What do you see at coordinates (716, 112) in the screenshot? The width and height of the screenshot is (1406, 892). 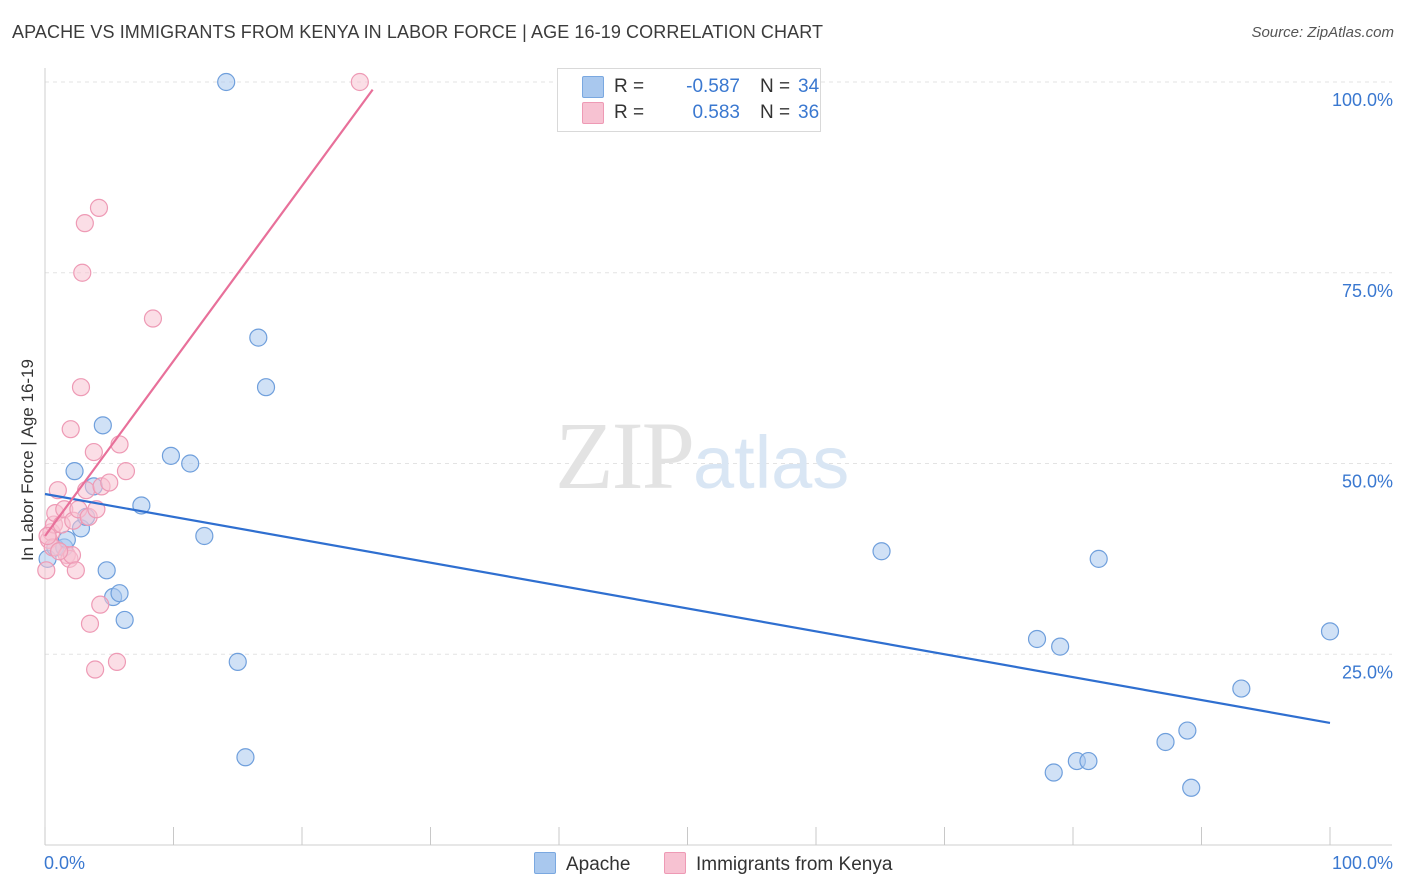 I see `legend-r-value: 0.583` at bounding box center [716, 112].